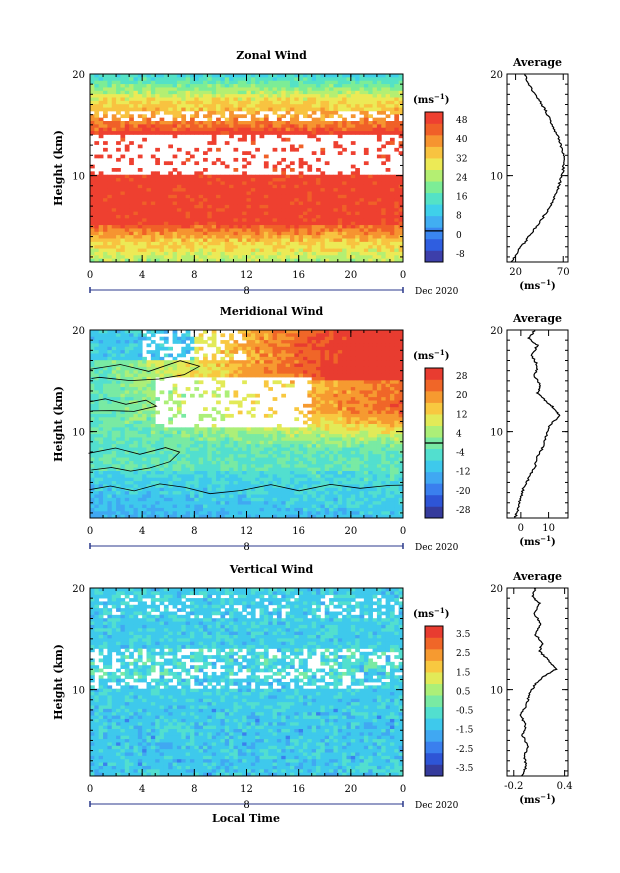 This screenshot has width=620, height=873. Describe the element at coordinates (434, 233) in the screenshot. I see `colorbar-swatch` at that location.